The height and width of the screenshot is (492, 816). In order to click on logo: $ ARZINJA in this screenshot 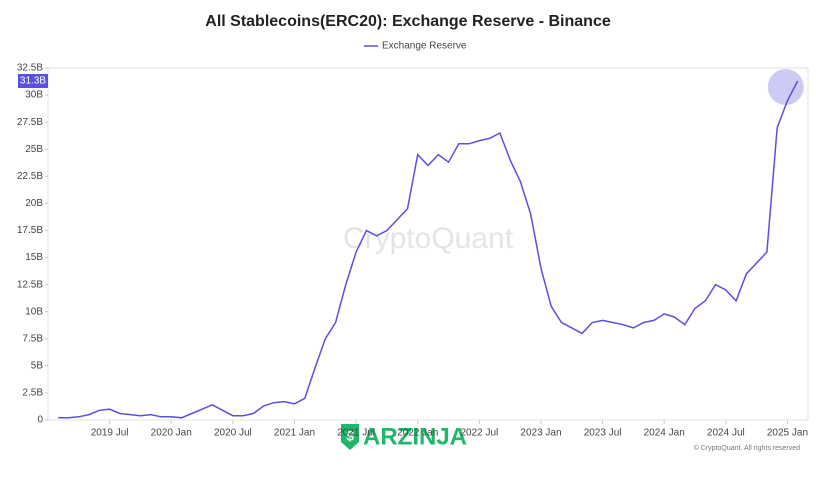, I will do `click(404, 436)`.